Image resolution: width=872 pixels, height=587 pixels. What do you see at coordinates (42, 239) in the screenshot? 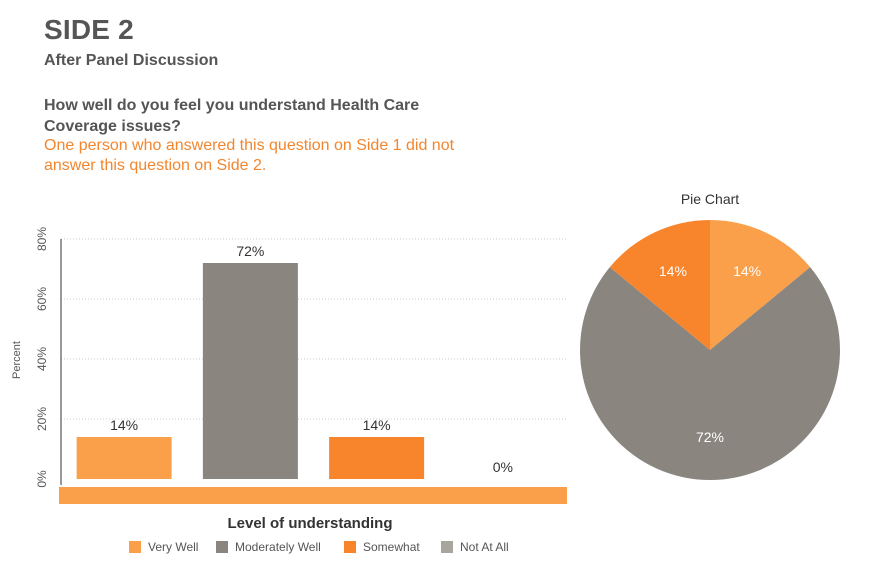
I see `y-tick-label: 80%` at bounding box center [42, 239].